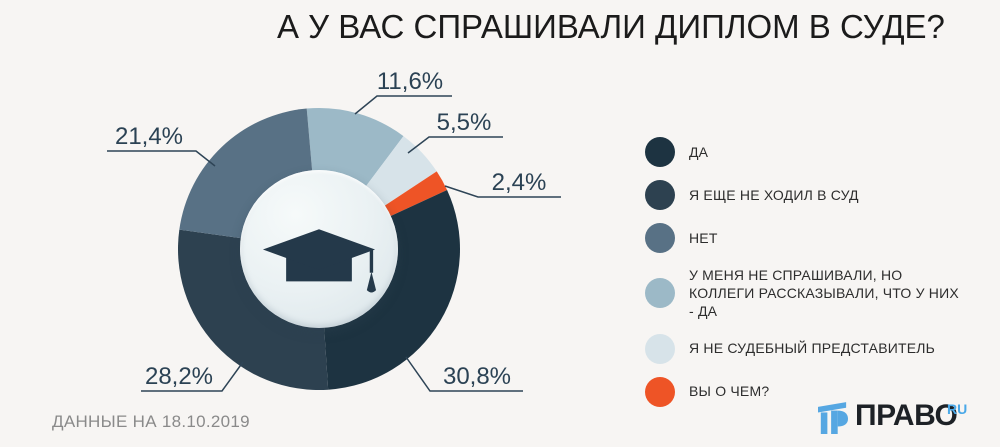 This screenshot has height=447, width=1000. What do you see at coordinates (151, 421) in the screenshot?
I see `data-date-note: ДАННЫЕ НА 18.10.2019` at bounding box center [151, 421].